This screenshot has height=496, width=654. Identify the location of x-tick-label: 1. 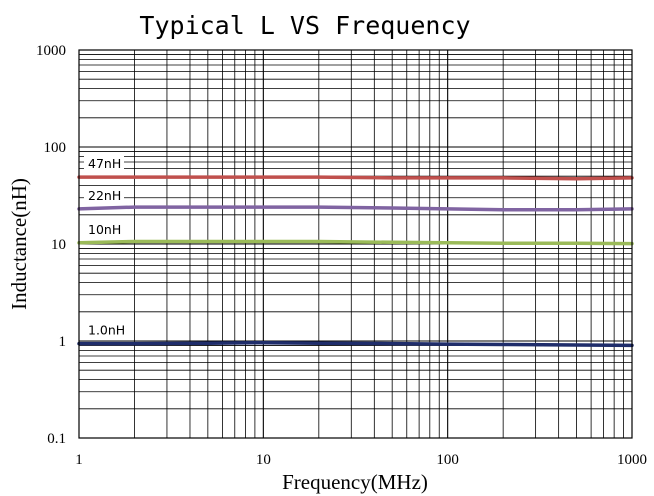
(79, 460).